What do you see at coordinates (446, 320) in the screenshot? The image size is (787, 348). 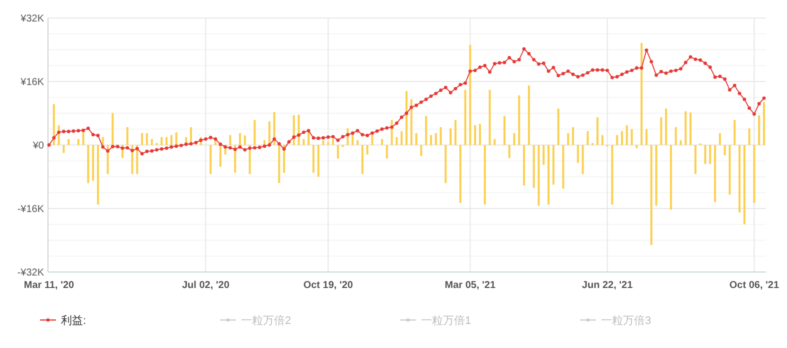 I see `legend-label: 一粒万倍1` at bounding box center [446, 320].